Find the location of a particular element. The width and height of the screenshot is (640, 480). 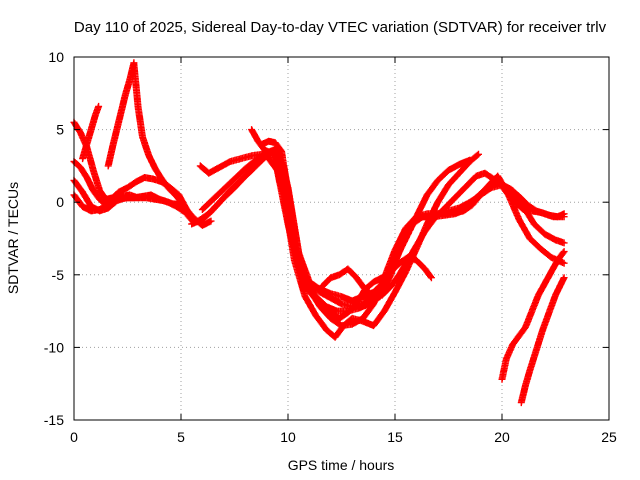

x-tick-label: 5 is located at coordinates (181, 437).